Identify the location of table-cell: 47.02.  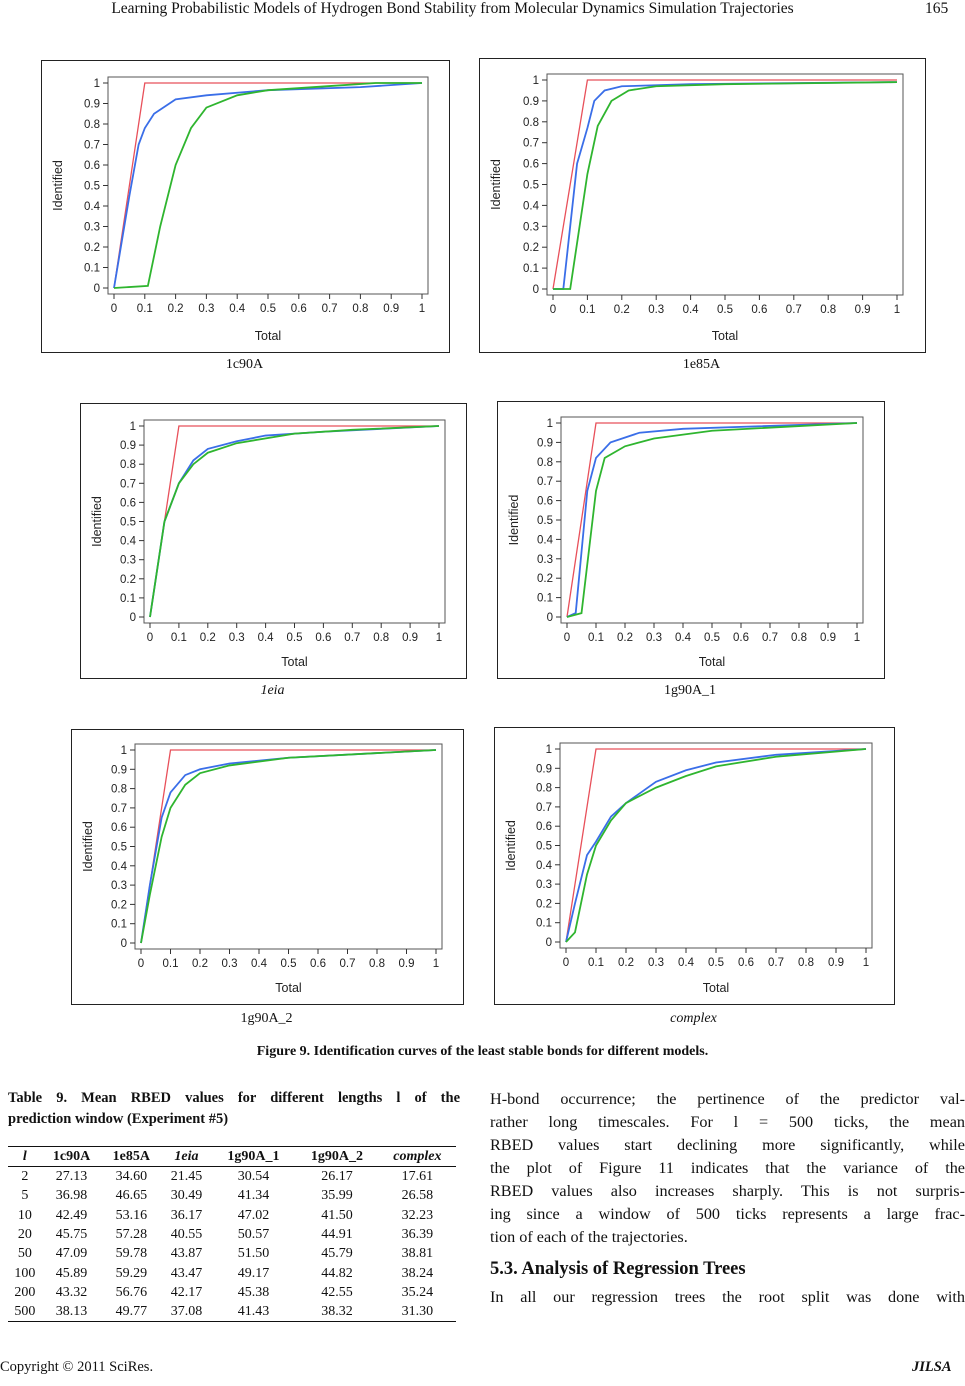
(253, 1215).